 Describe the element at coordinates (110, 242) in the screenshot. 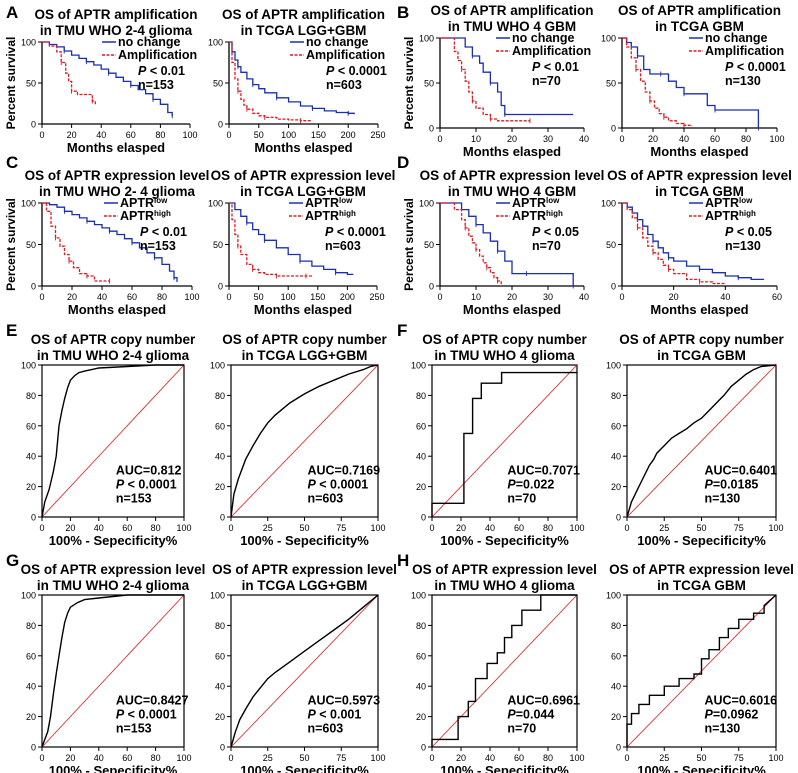

I see `series-line-aptr-low` at that location.